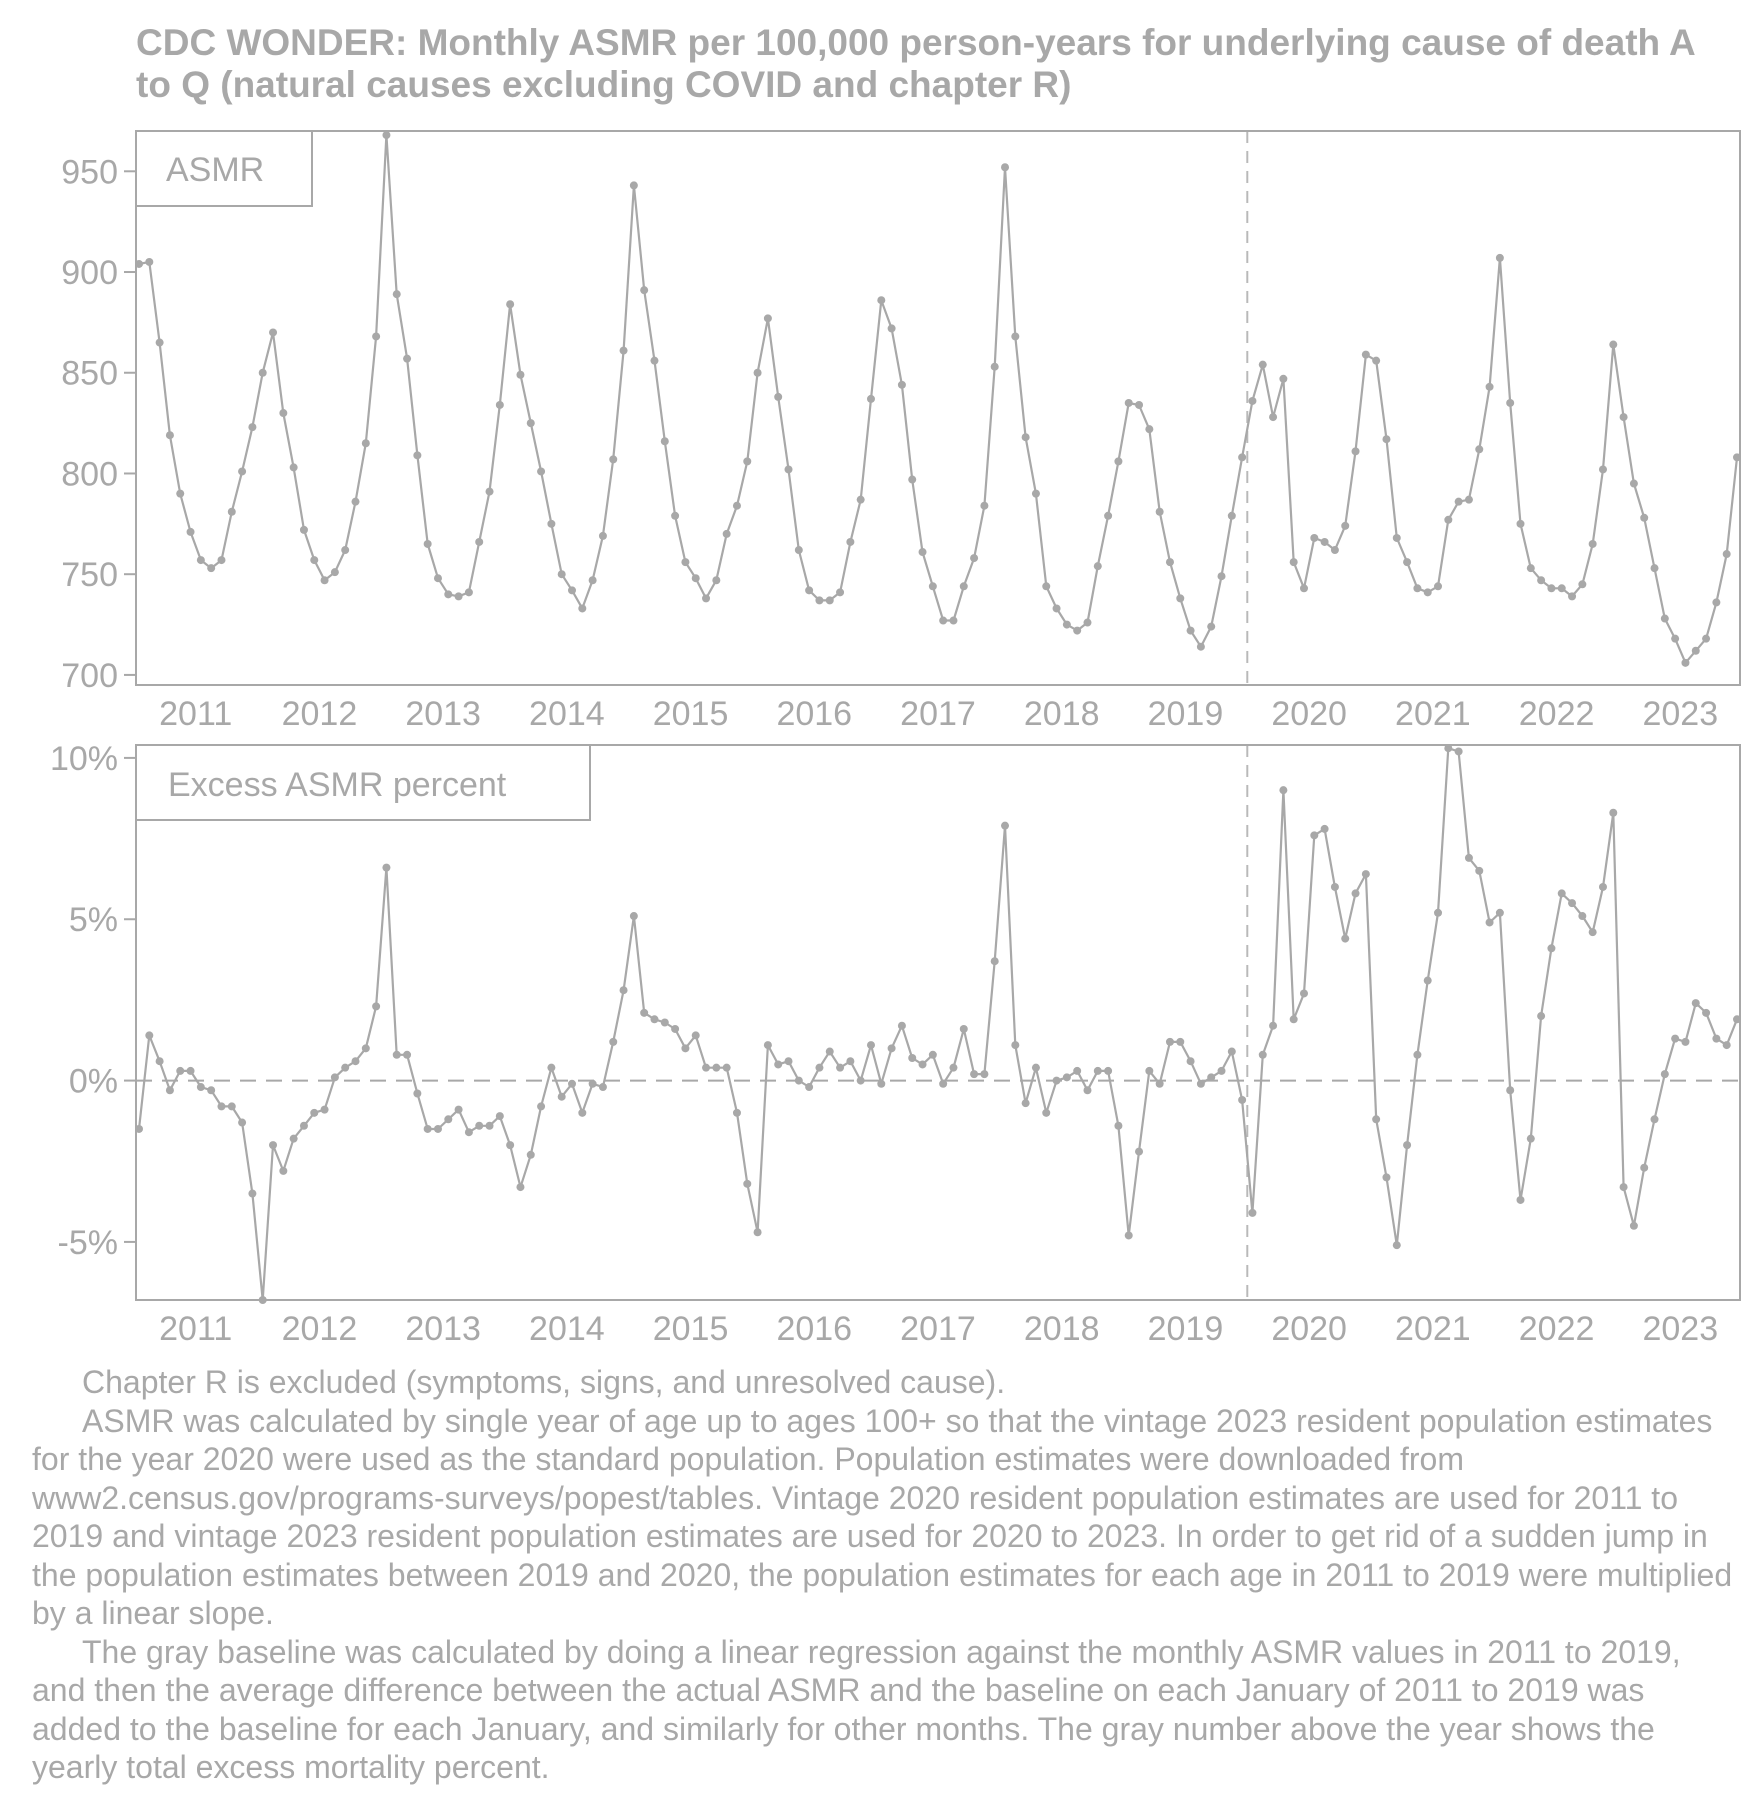  What do you see at coordinates (443, 1329) in the screenshot?
I see `excess-xtick-label: 2013` at bounding box center [443, 1329].